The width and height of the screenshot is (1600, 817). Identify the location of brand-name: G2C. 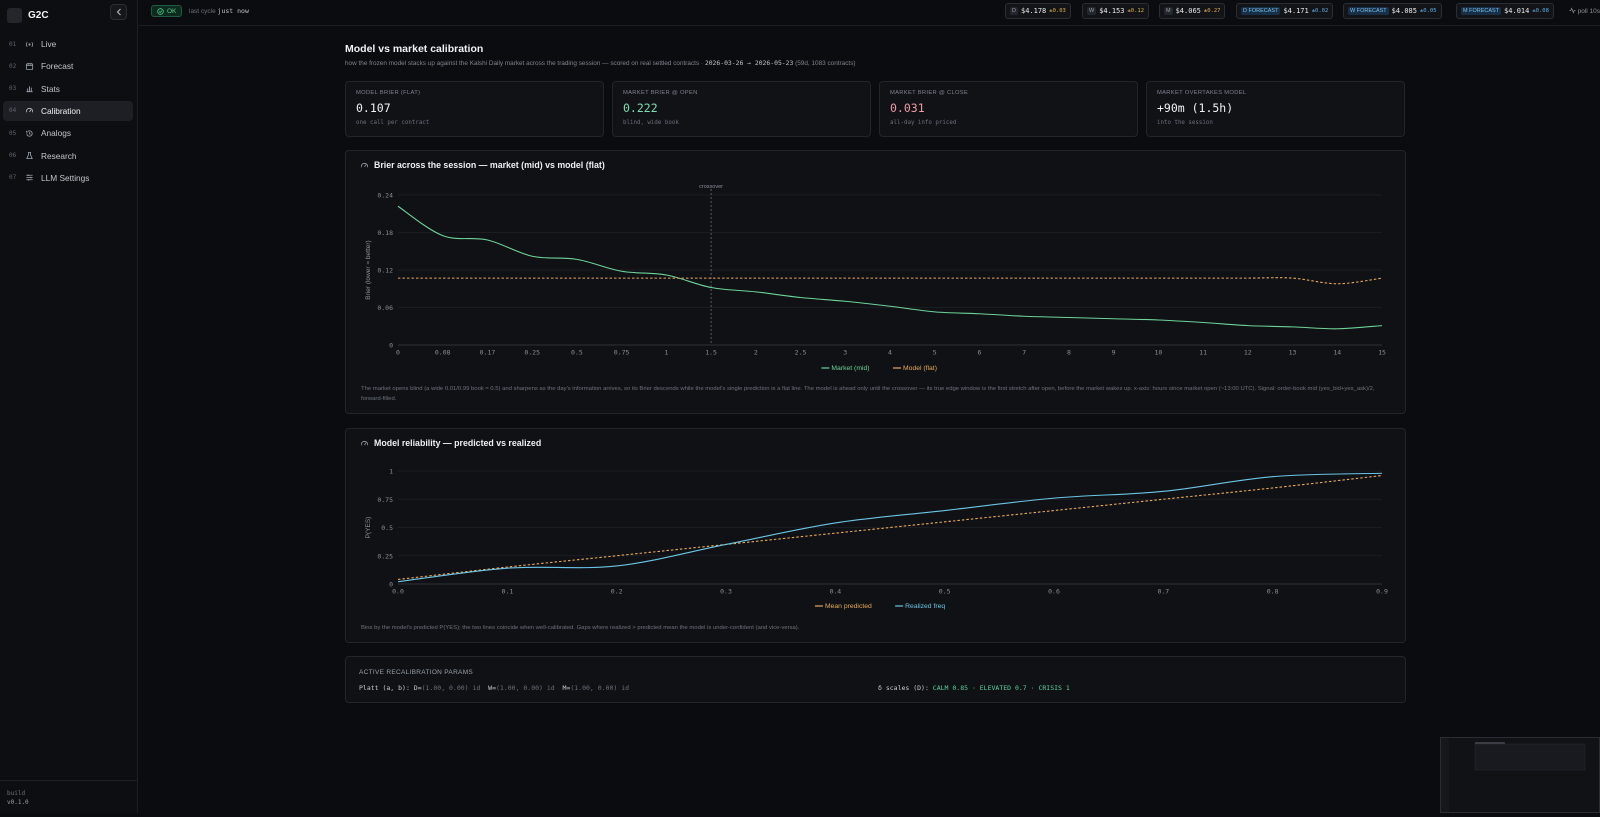
(38, 15).